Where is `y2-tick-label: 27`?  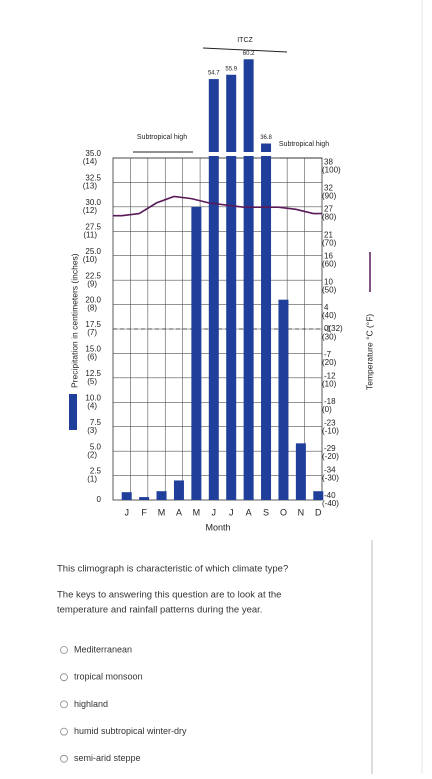
y2-tick-label: 27 is located at coordinates (328, 209).